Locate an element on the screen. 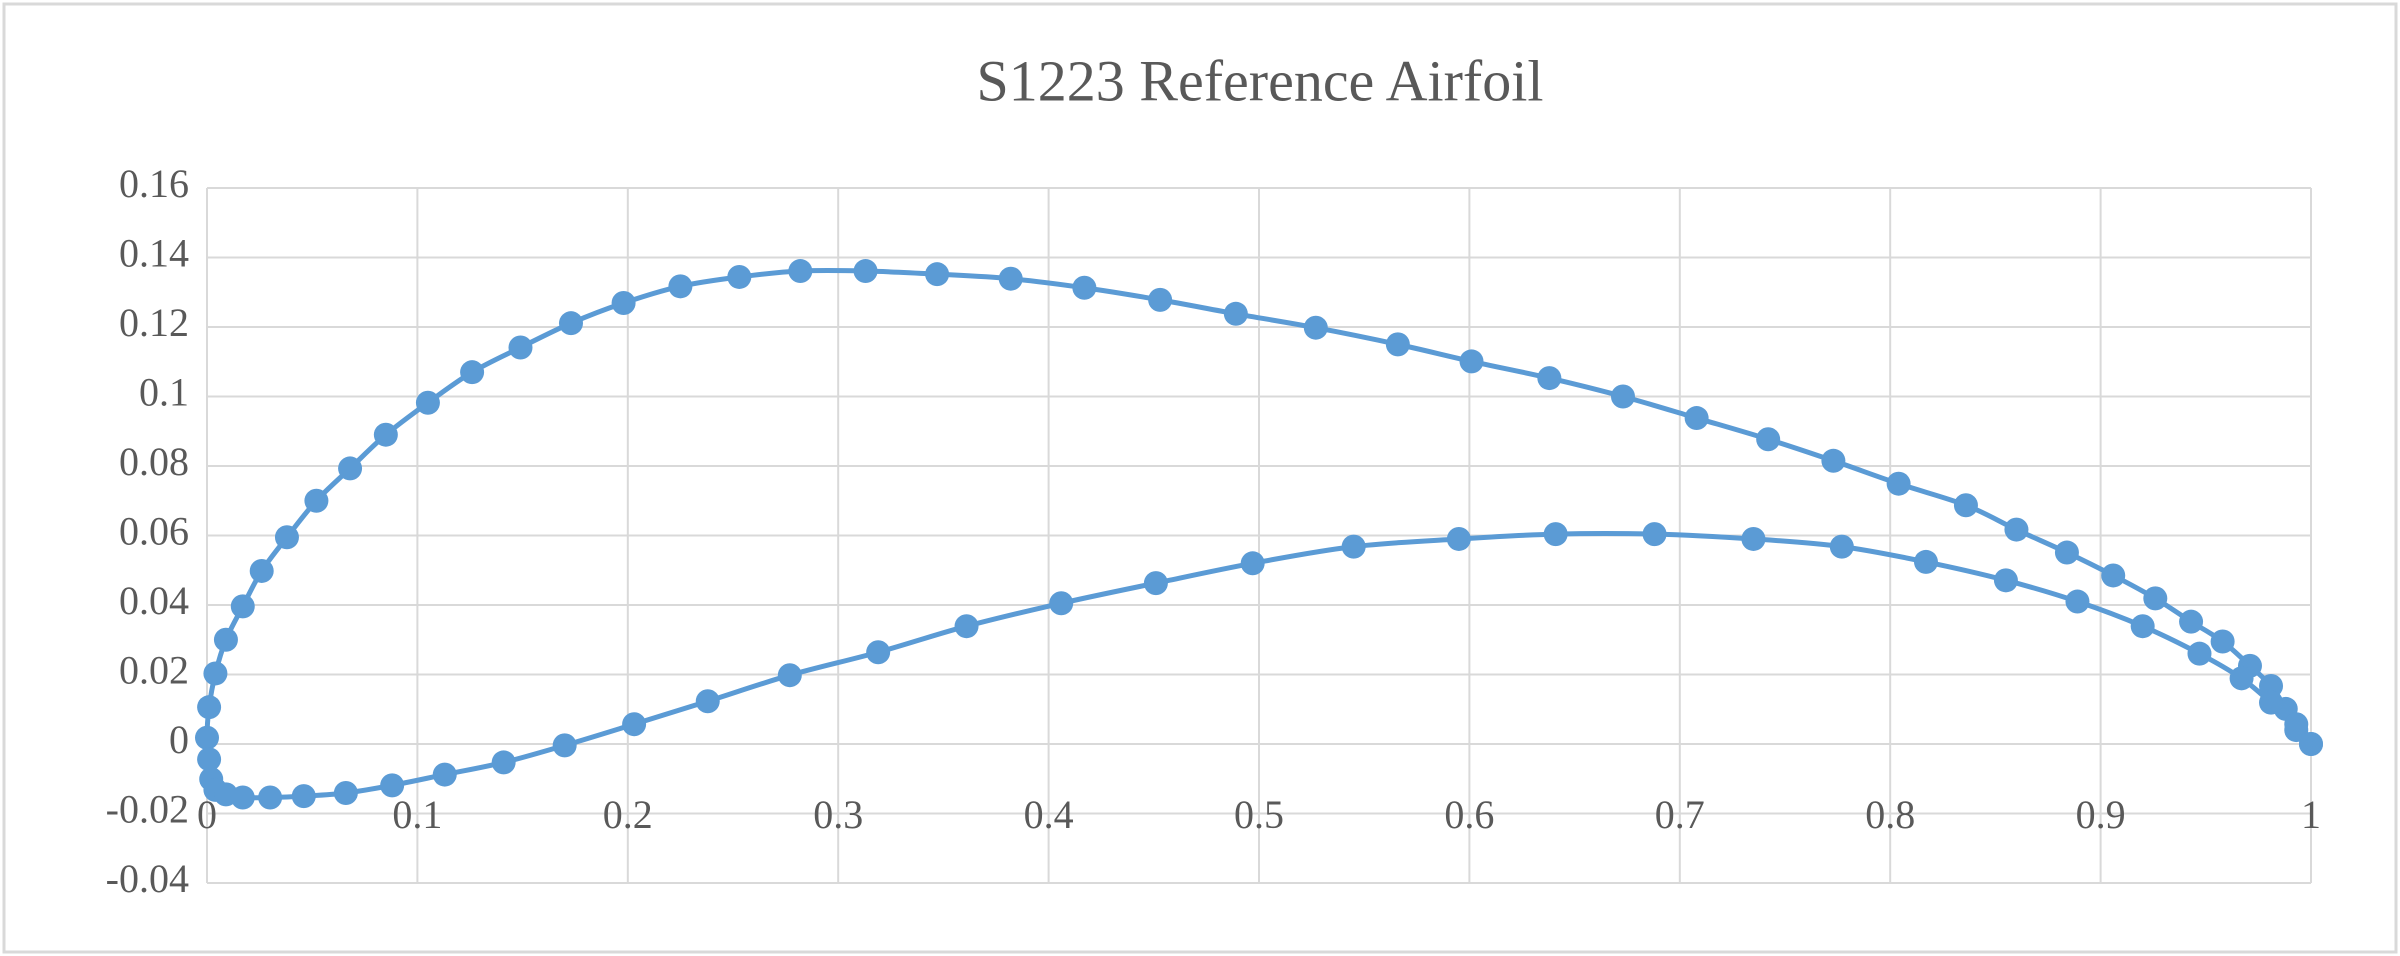  y-tick-label: 0.04 is located at coordinates (154, 600).